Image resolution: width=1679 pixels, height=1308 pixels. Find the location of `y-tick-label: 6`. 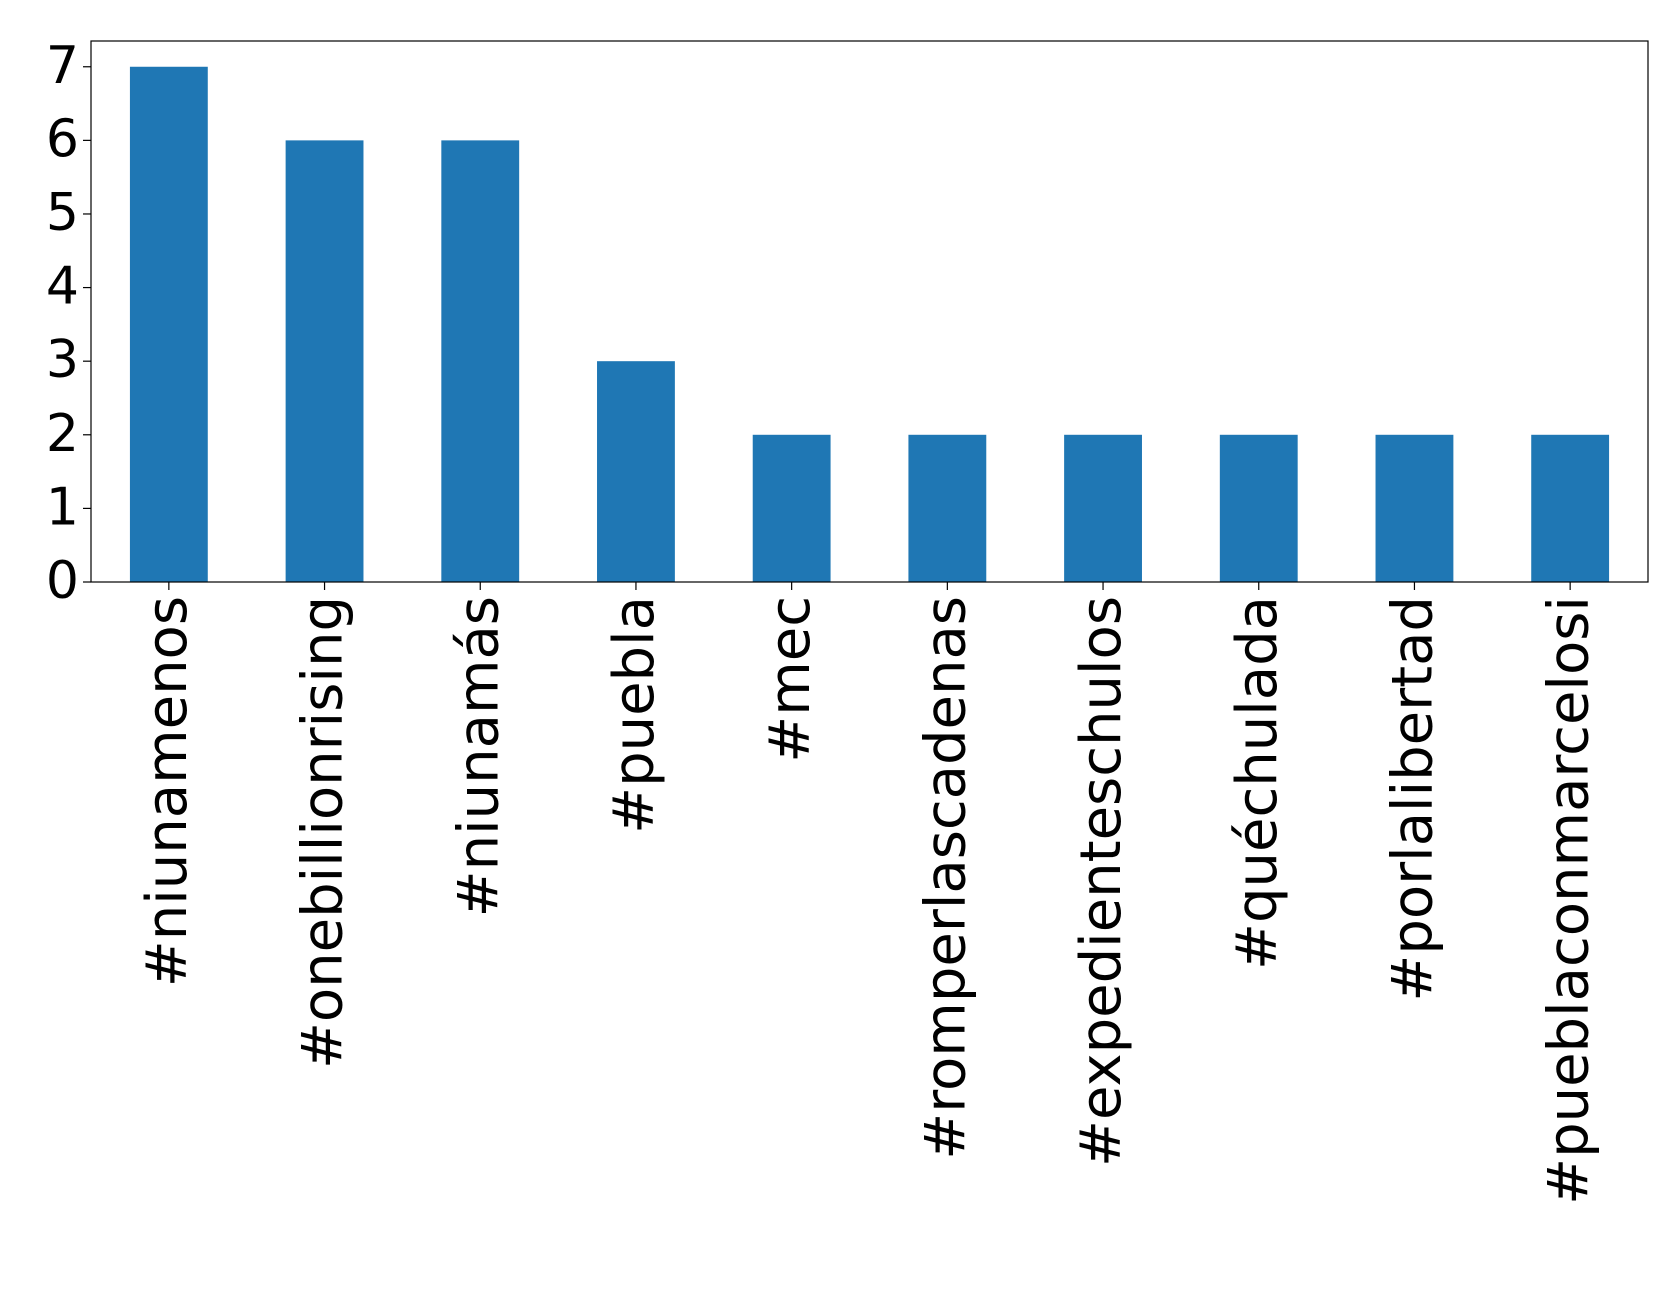

y-tick-label: 6 is located at coordinates (62, 139).